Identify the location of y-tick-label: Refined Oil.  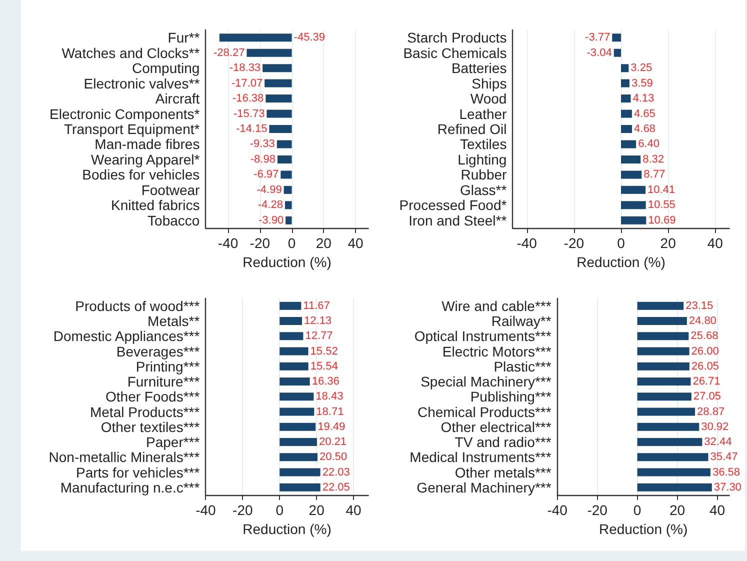
(472, 129).